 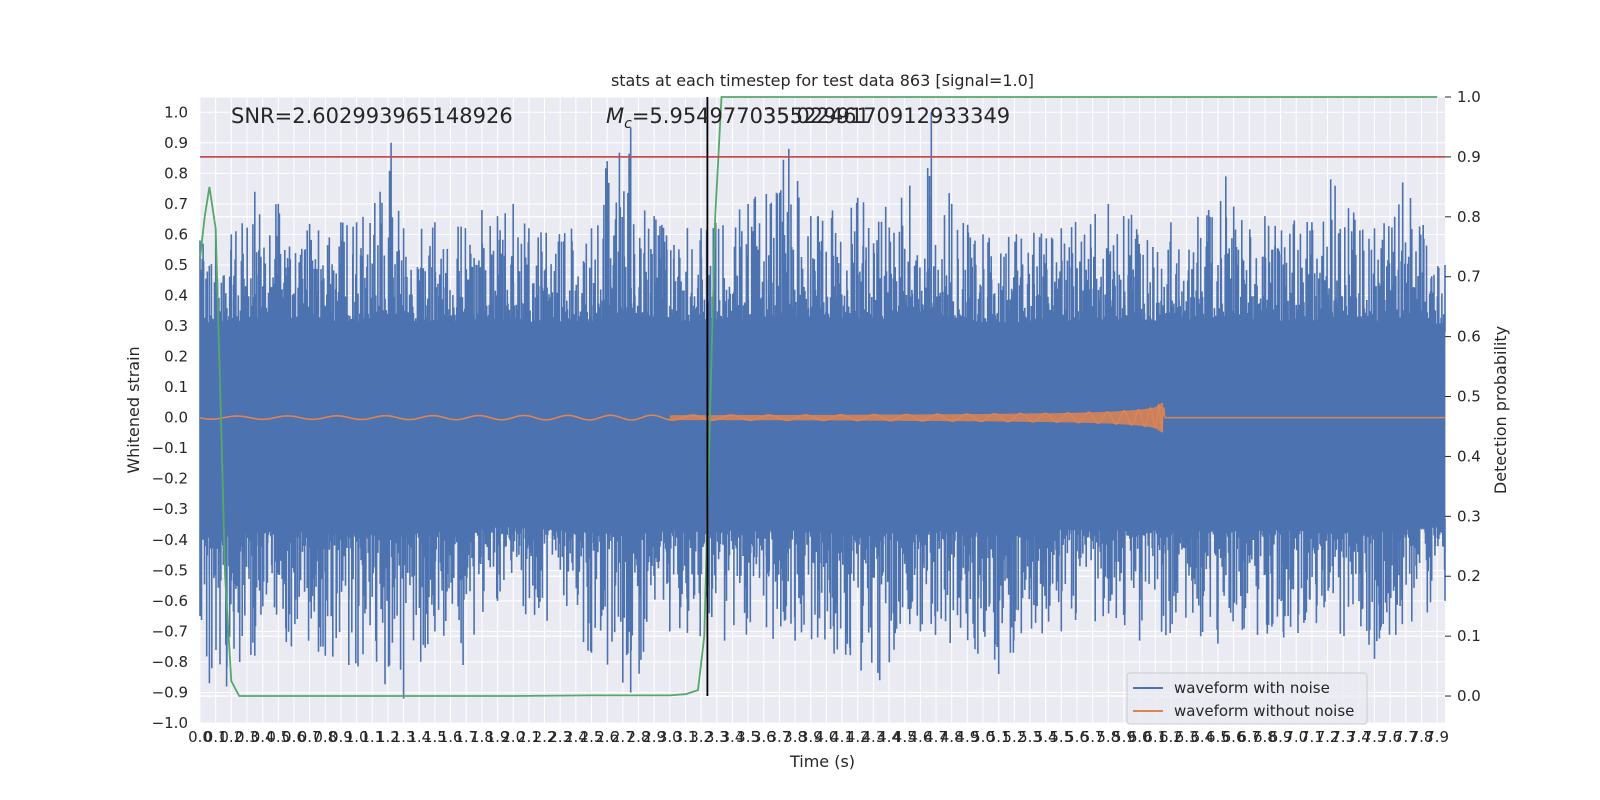 I want to click on y-tick-label: 0.1, so click(x=176, y=387).